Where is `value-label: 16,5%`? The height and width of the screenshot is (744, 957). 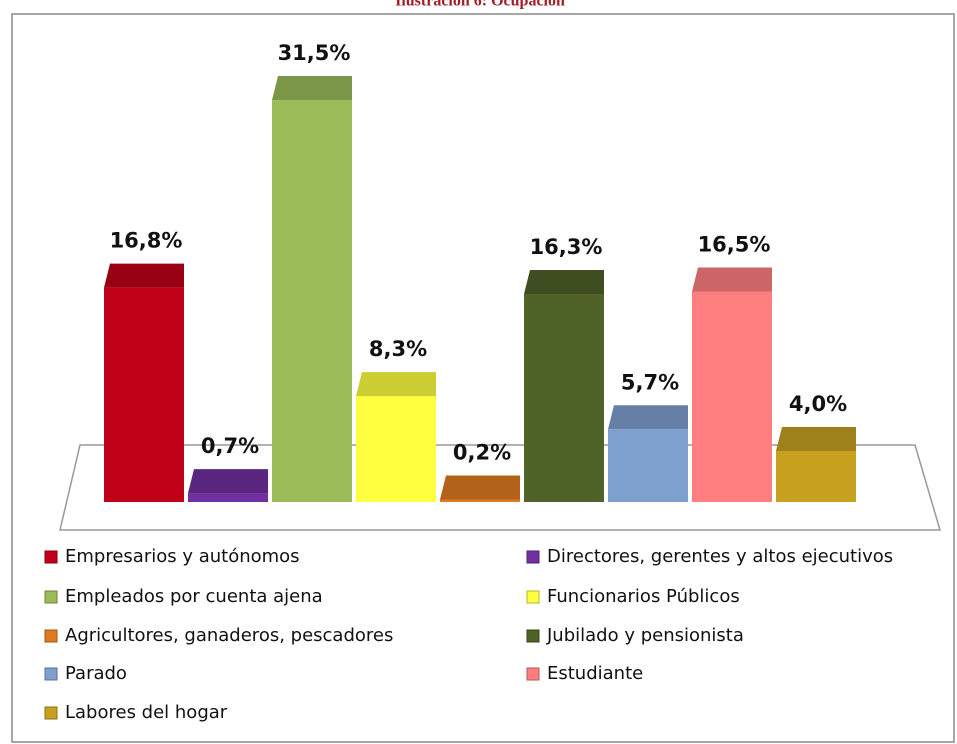
value-label: 16,5% is located at coordinates (734, 244).